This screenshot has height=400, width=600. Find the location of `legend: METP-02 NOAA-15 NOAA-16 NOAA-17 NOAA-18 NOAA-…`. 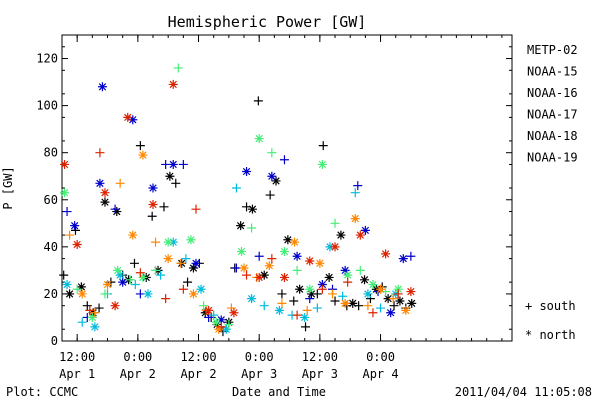

legend: METP-02 NOAA-15 NOAA-16 NOAA-17 NOAA-18 NOAA-… is located at coordinates (552, 104).